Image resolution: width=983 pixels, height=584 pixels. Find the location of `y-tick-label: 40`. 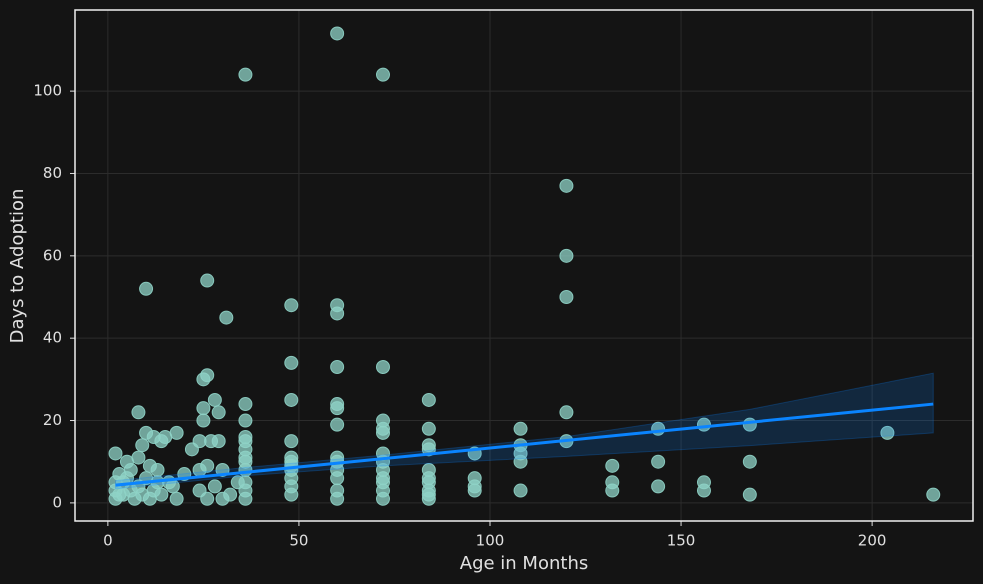

y-tick-label: 40 is located at coordinates (52, 338).